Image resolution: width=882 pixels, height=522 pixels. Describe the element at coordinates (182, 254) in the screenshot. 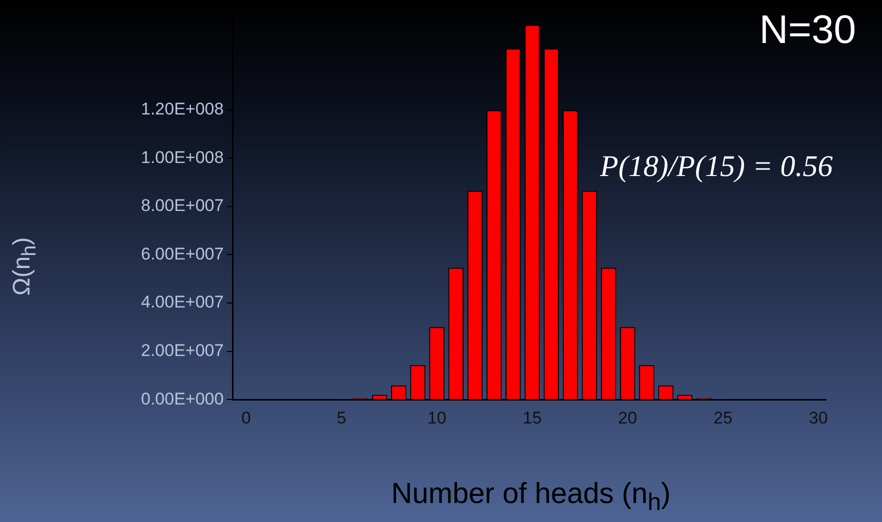

I see `y-tick-label: 6.00E+007` at that location.